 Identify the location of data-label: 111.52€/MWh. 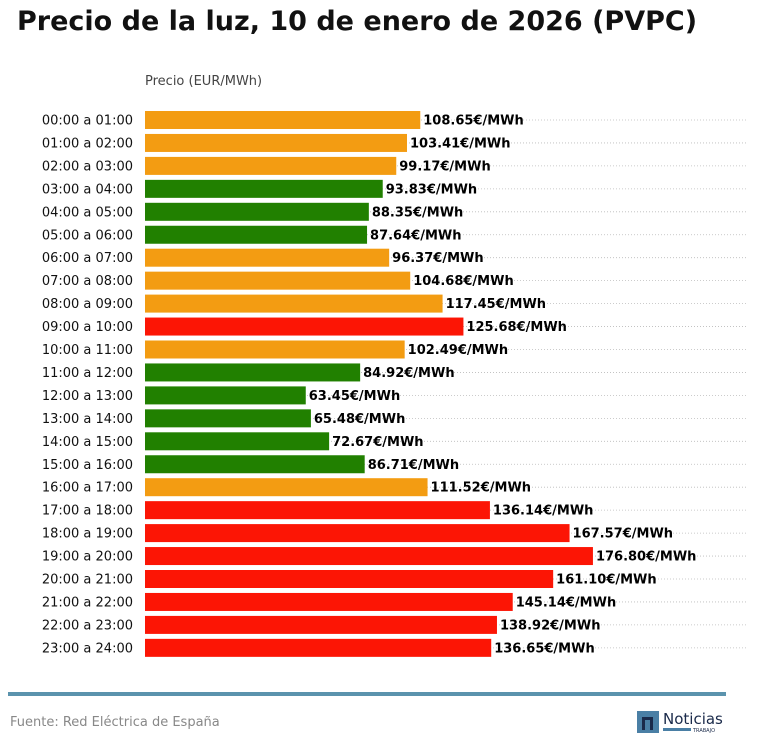
(481, 488).